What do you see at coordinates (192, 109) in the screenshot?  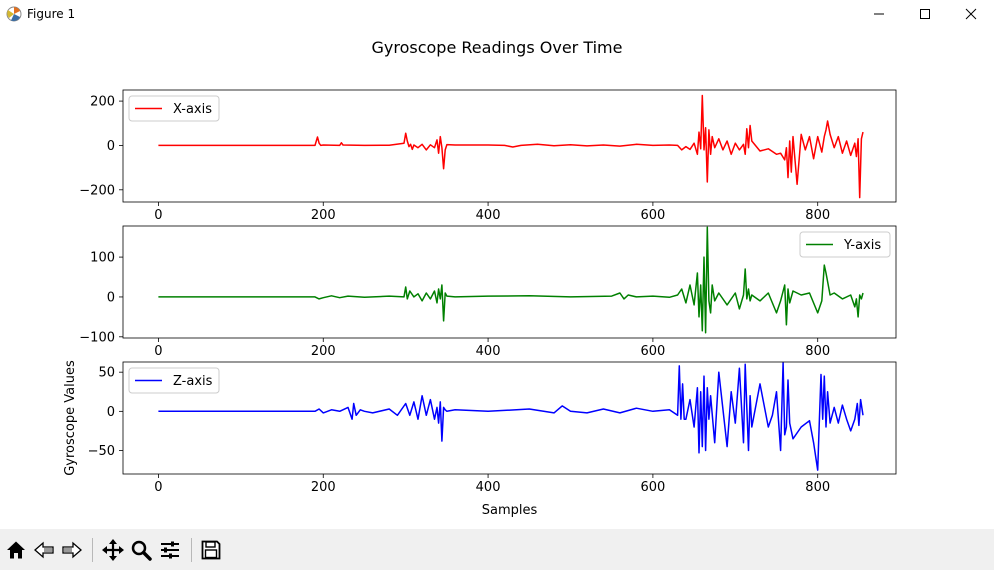 I see `legend-label: X-axis` at bounding box center [192, 109].